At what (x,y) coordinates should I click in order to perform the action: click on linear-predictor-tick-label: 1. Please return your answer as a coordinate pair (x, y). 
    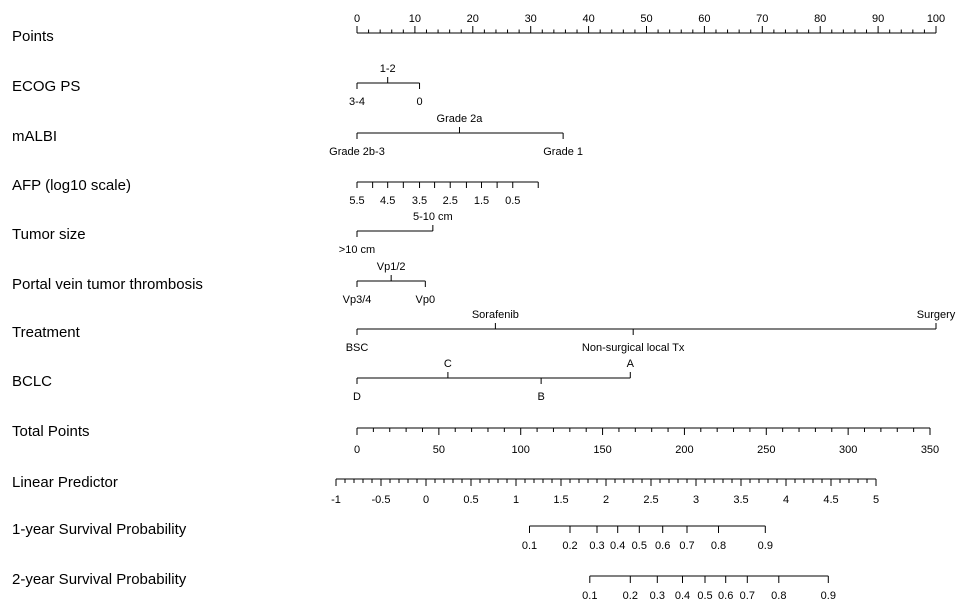
    Looking at the image, I should click on (516, 500).